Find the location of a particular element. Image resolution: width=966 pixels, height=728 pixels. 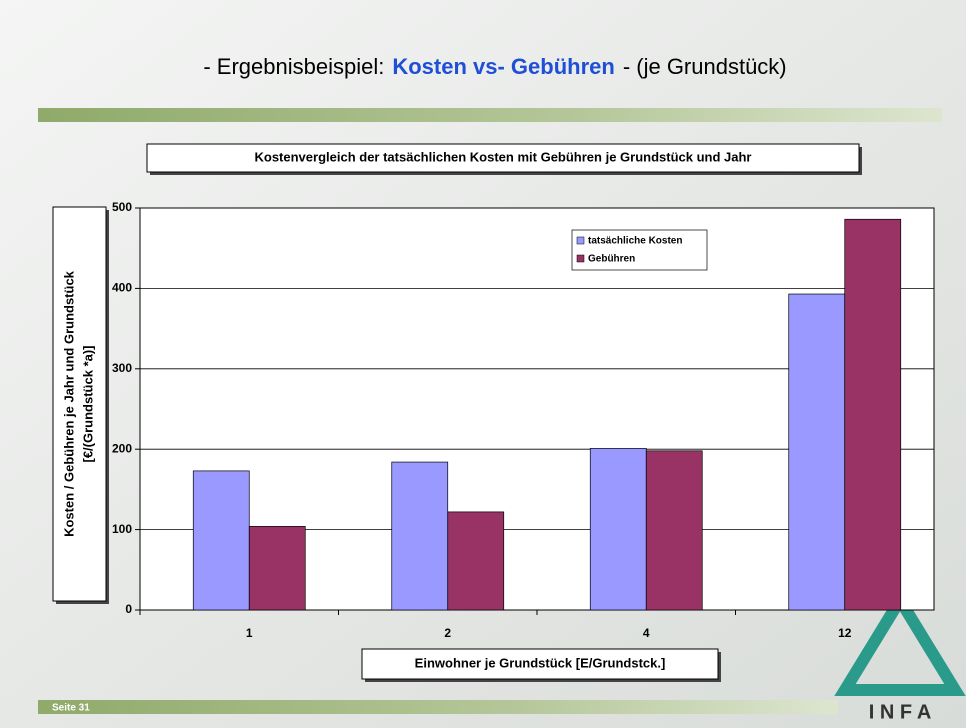

title-suffix: - (je Grundstück) is located at coordinates (705, 66).